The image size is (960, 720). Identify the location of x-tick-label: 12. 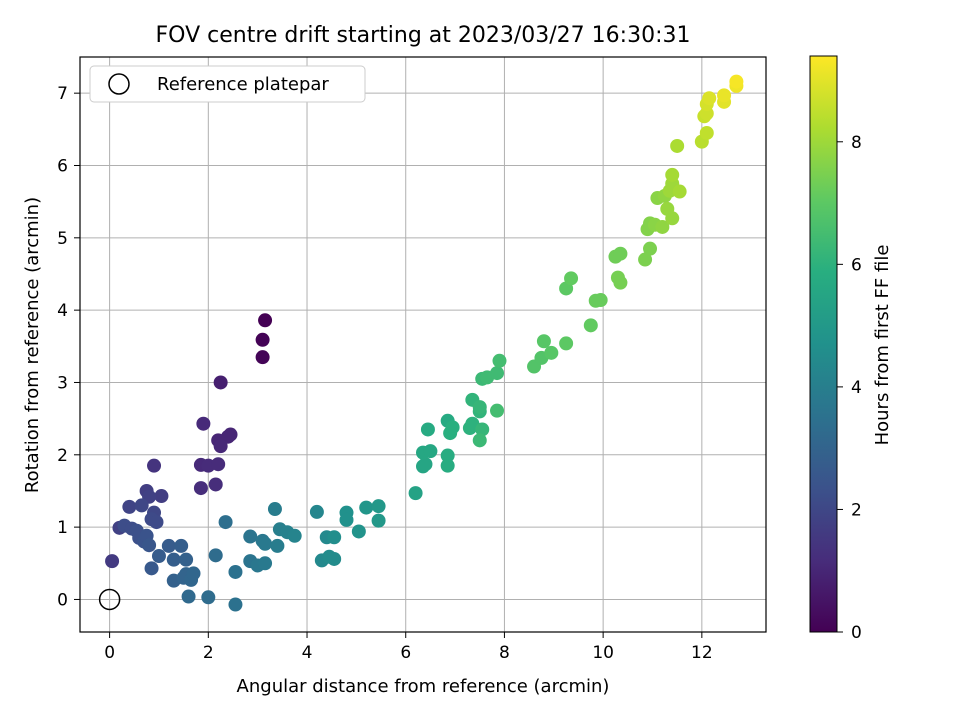
(702, 653).